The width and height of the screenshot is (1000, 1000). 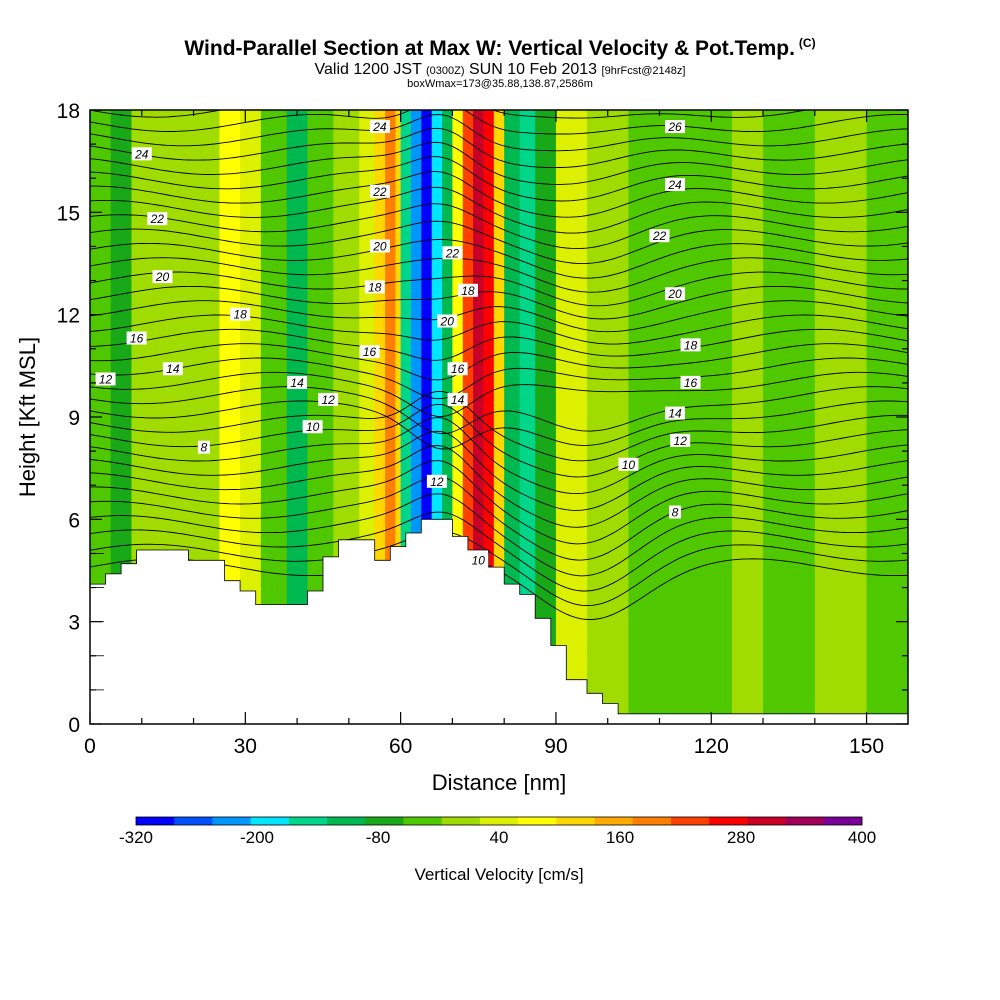 What do you see at coordinates (533, 69) in the screenshot?
I see `subtitle-date: SUN 10 Feb 2013` at bounding box center [533, 69].